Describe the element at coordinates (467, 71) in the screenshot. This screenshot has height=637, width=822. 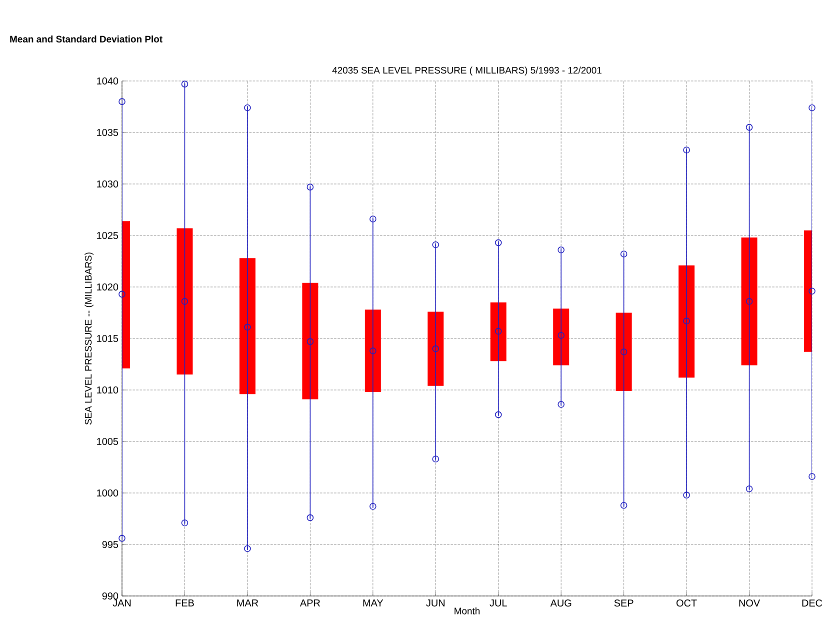
I see `chart-subtitle: 42035 SEA LEVEL PRESSURE ( MILLIBARS) 5/1993 - 12/2001` at that location.